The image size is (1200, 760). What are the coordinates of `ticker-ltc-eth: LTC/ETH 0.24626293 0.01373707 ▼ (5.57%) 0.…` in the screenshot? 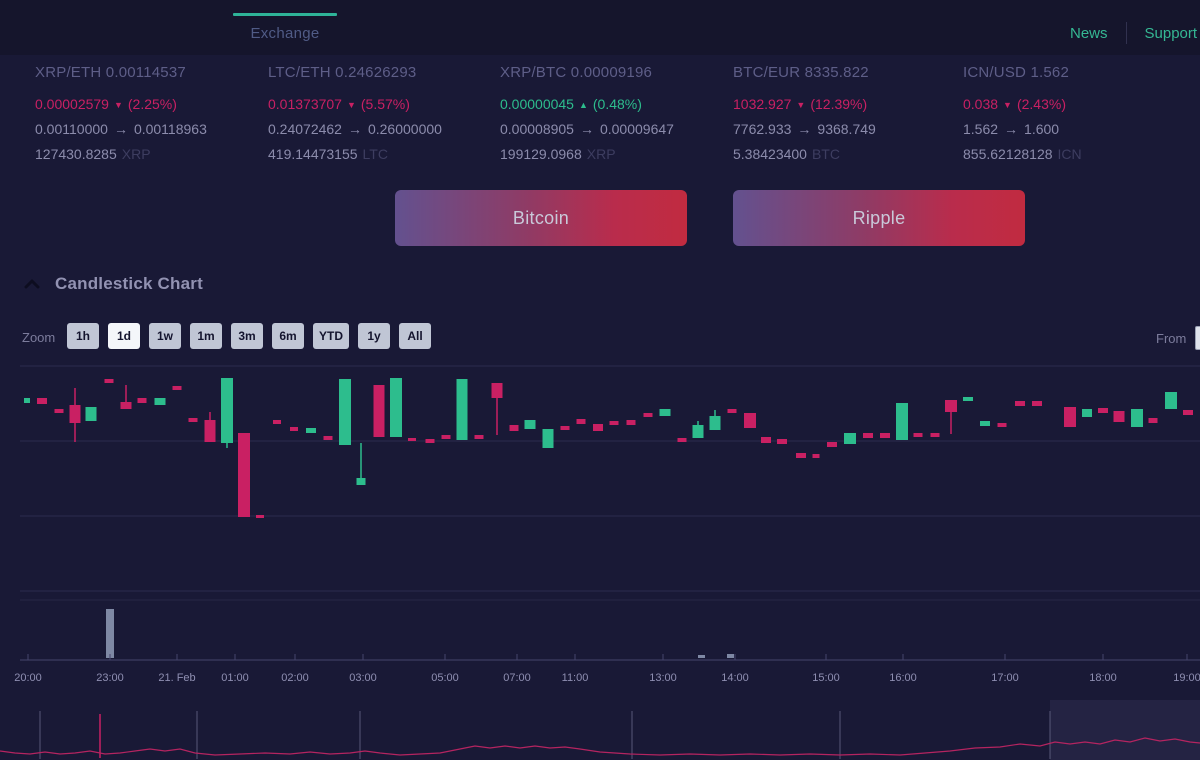 It's located at (382, 113).